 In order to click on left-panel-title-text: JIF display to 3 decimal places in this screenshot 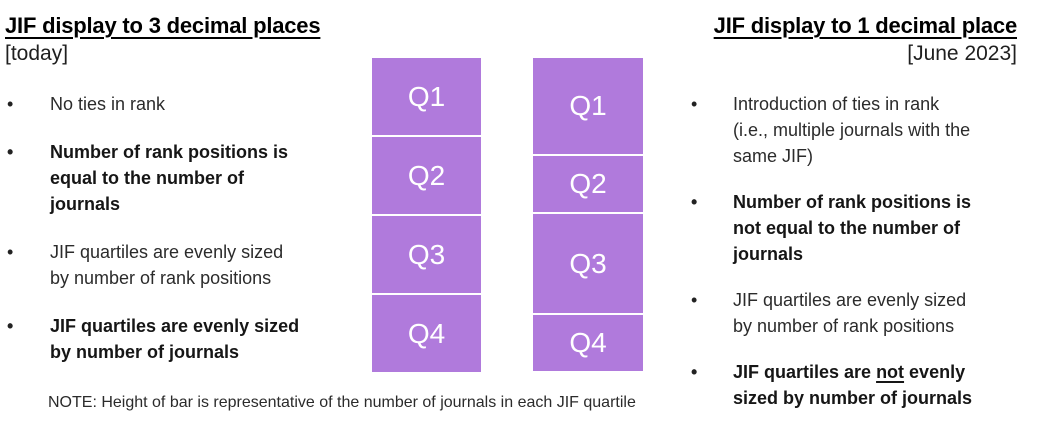, I will do `click(163, 25)`.